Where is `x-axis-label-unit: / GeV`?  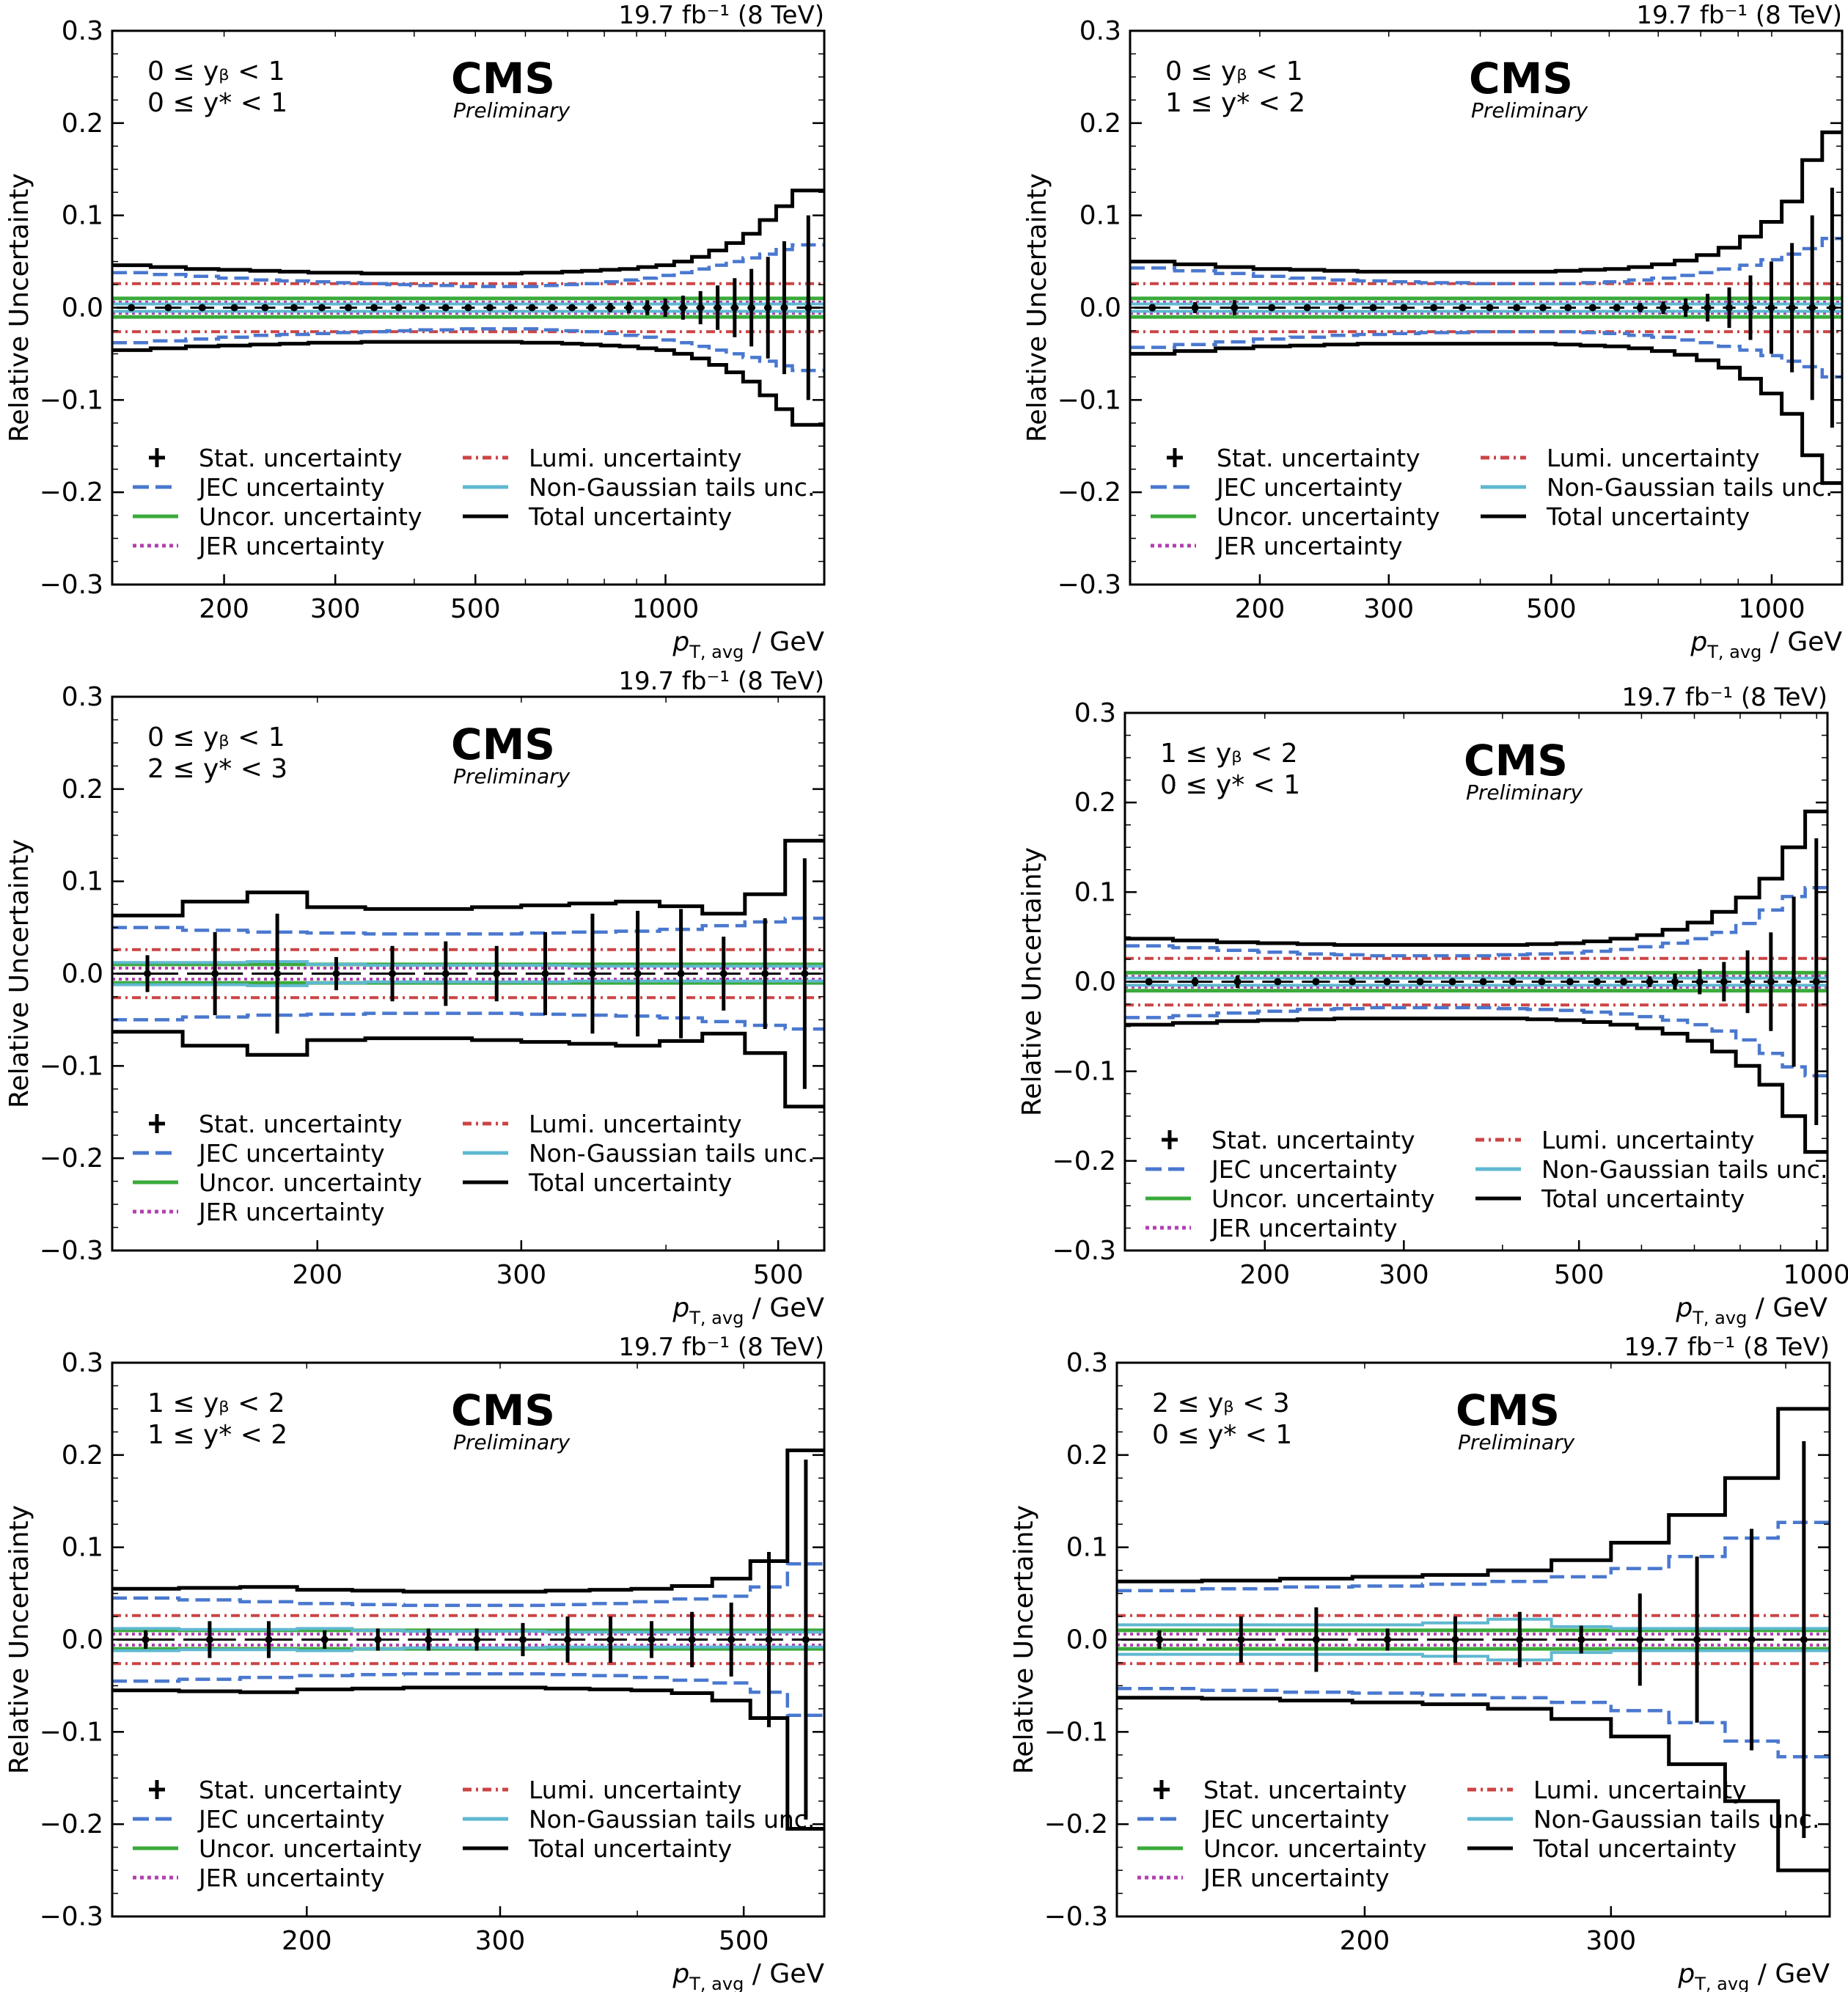
x-axis-label-unit: / GeV is located at coordinates (784, 1974).